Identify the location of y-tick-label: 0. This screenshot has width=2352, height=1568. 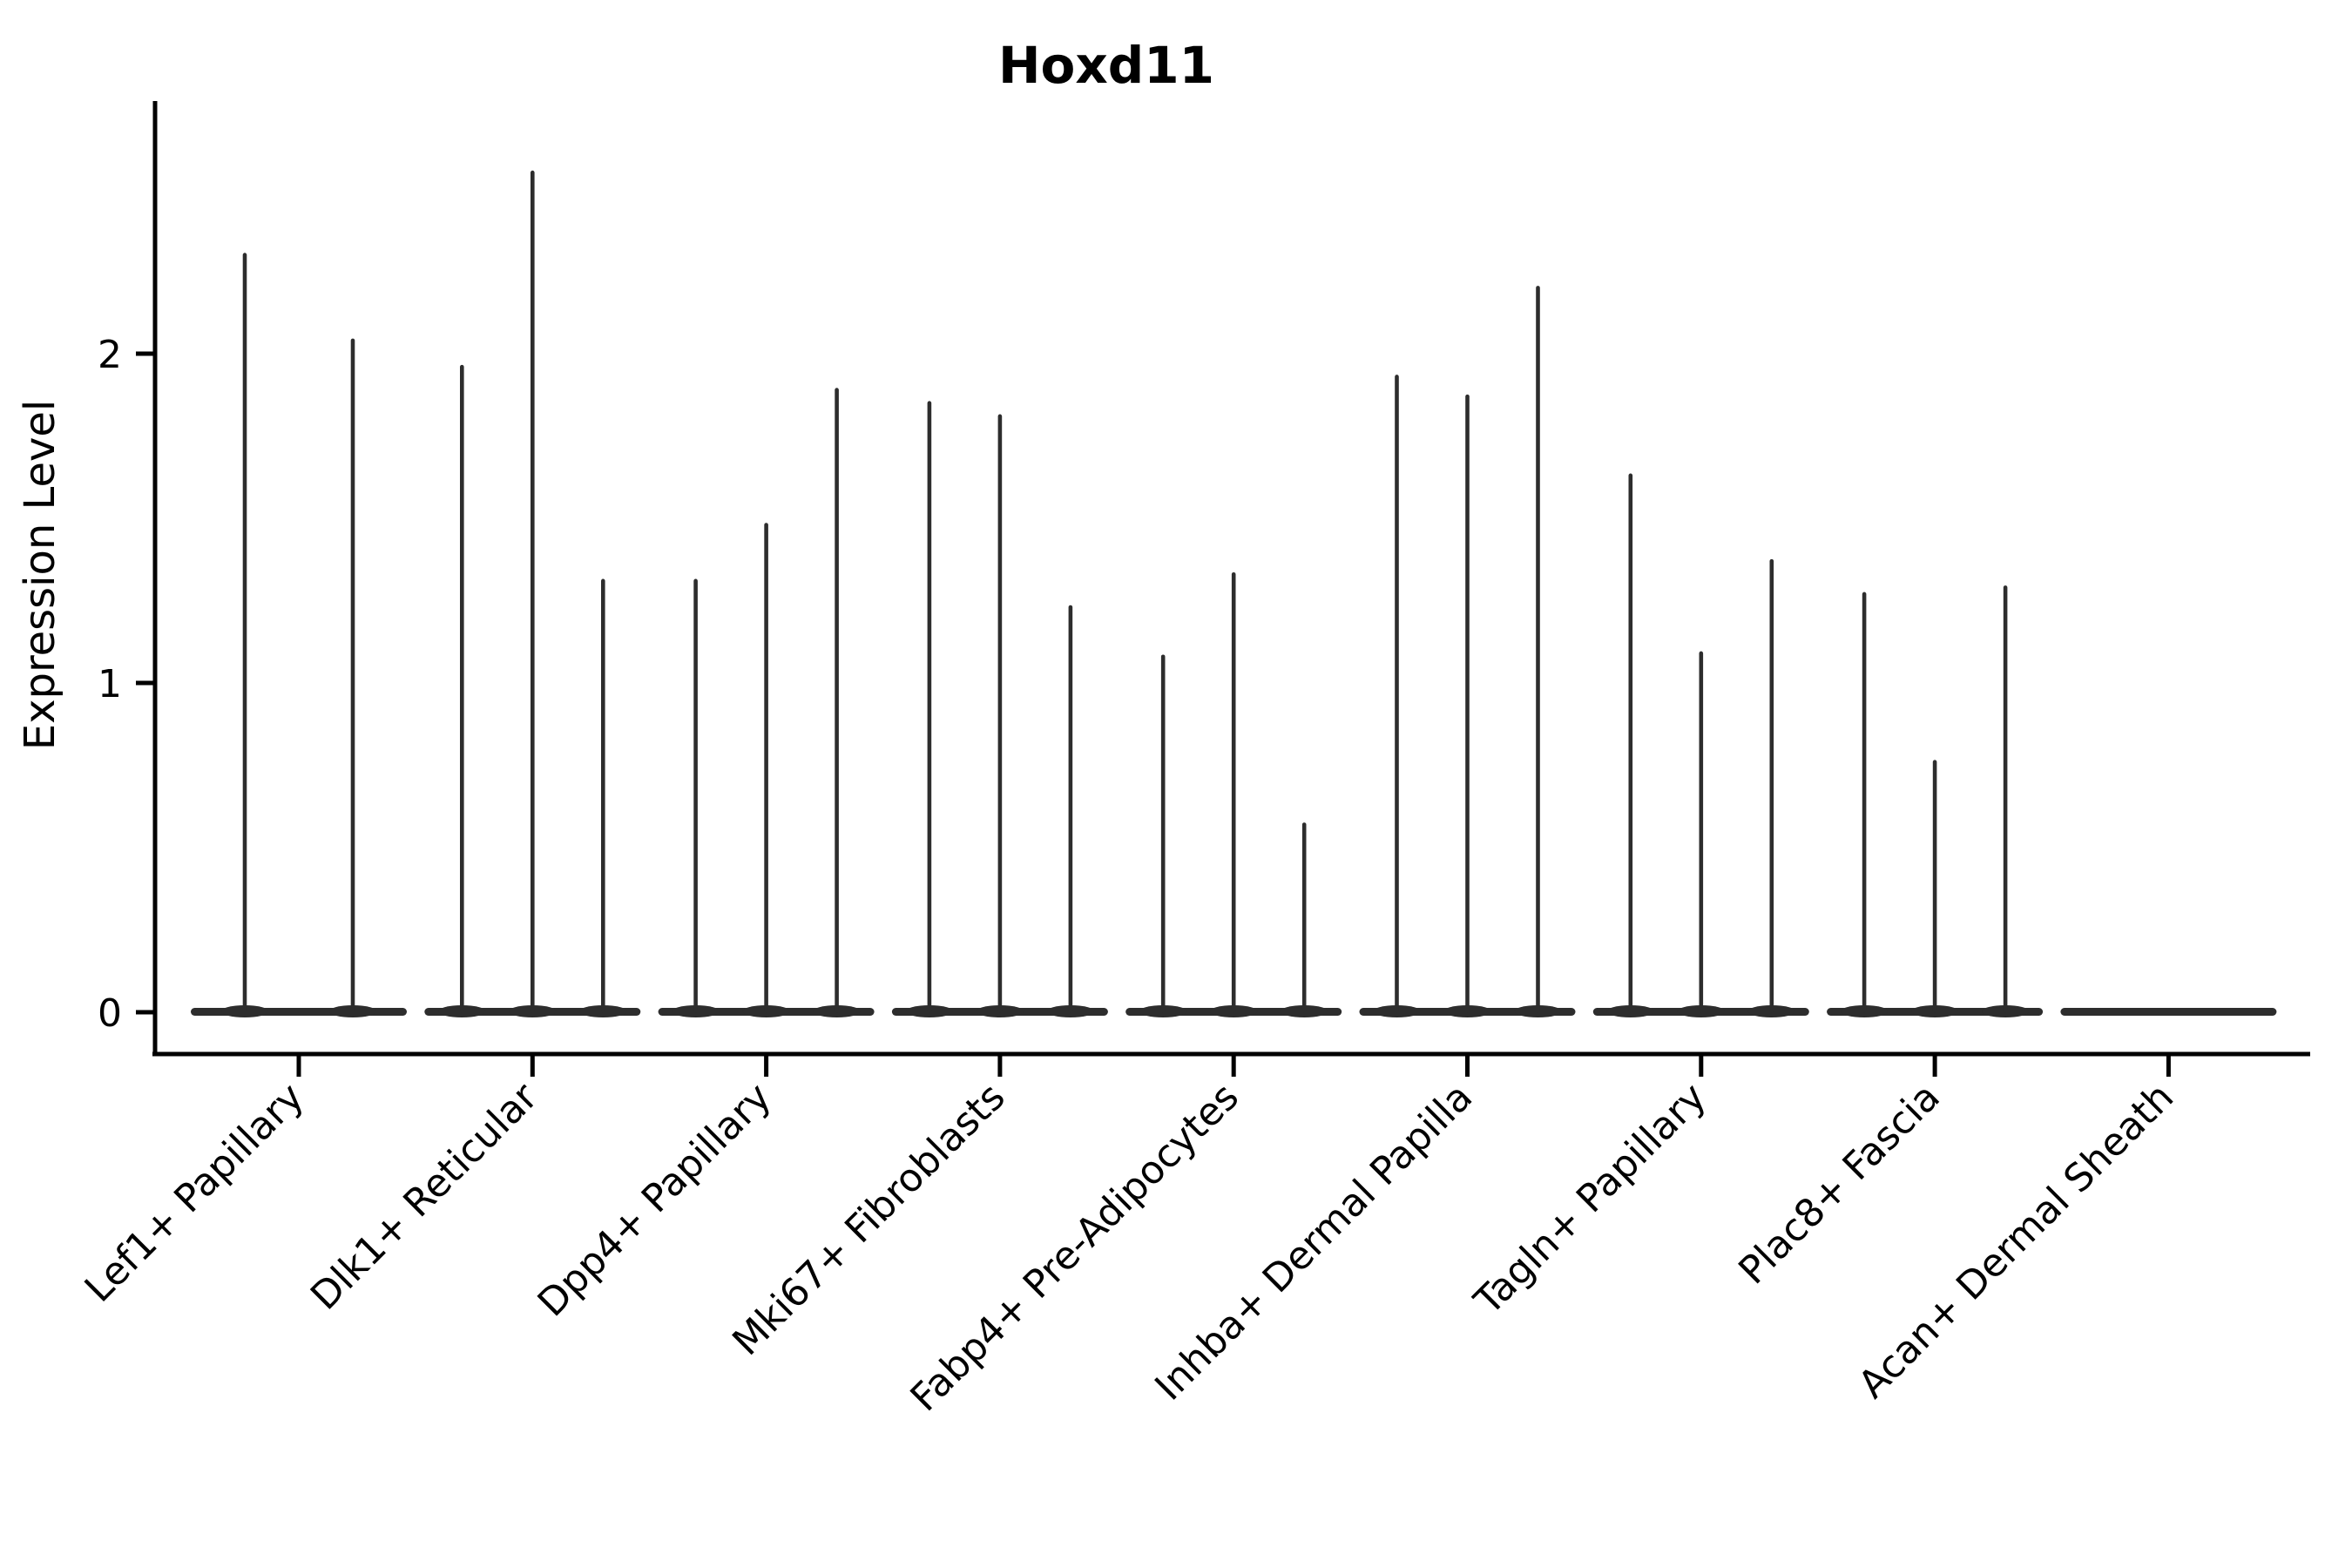
(110, 1014).